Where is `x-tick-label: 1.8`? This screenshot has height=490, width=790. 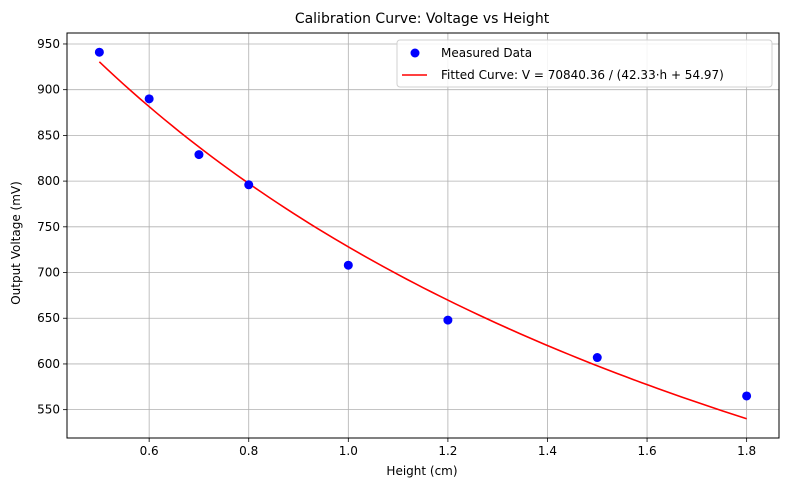
x-tick-label: 1.8 is located at coordinates (746, 451).